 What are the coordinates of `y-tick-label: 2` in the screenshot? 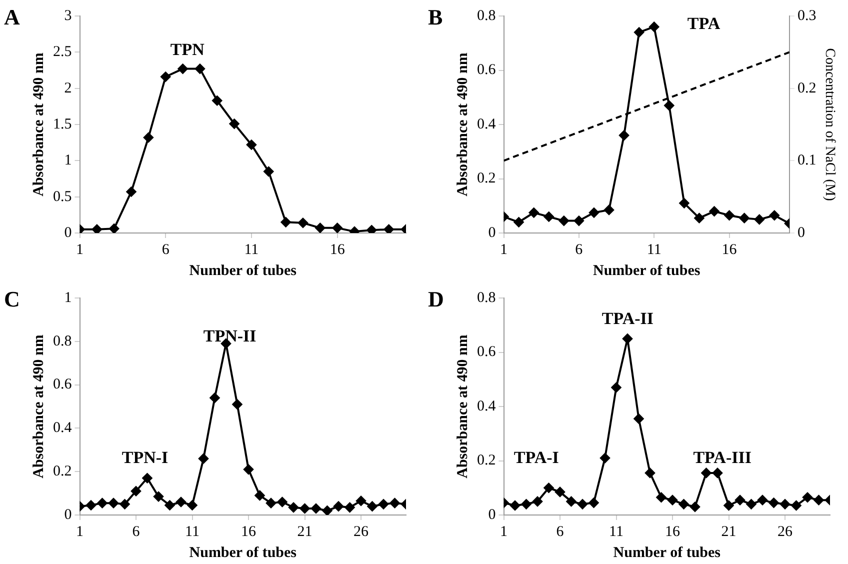 It's located at (68, 88).